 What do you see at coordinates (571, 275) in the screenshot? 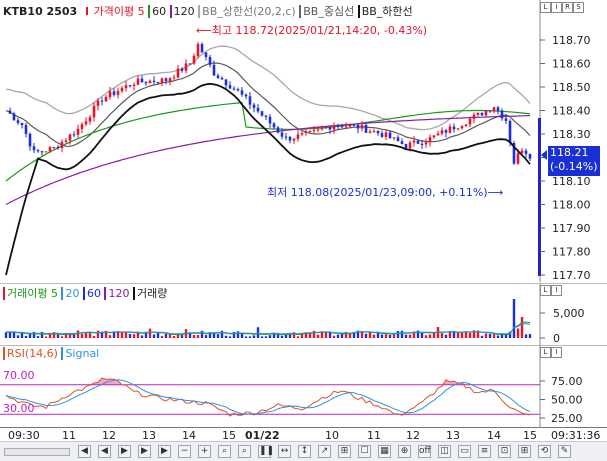
I see `price-tick-label: 117.70` at bounding box center [571, 275].